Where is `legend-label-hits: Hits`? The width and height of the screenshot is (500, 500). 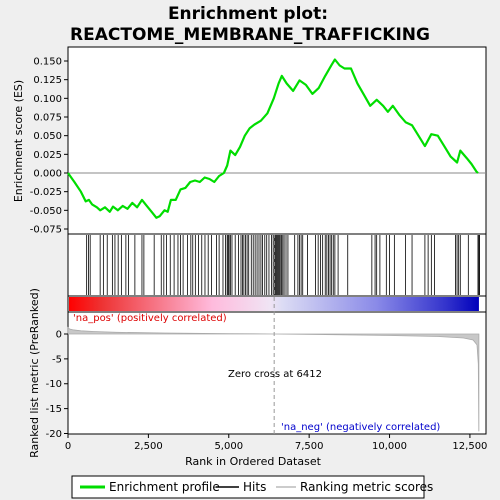
legend-label-hits: Hits is located at coordinates (254, 487).